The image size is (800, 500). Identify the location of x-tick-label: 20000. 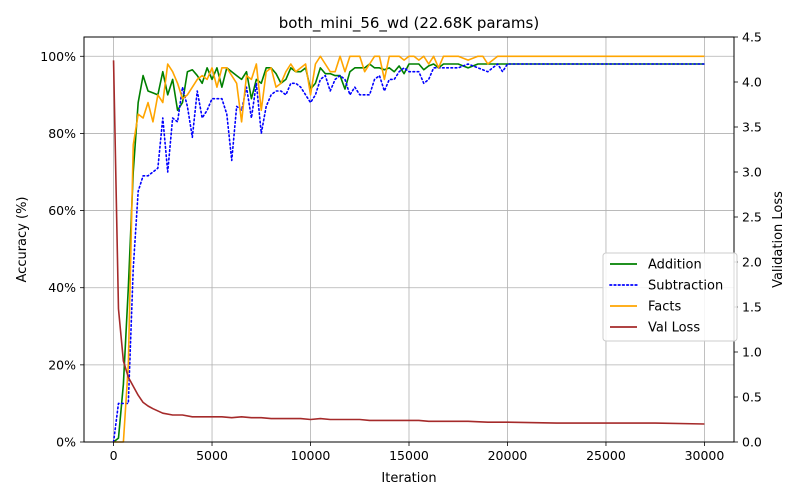
(508, 455).